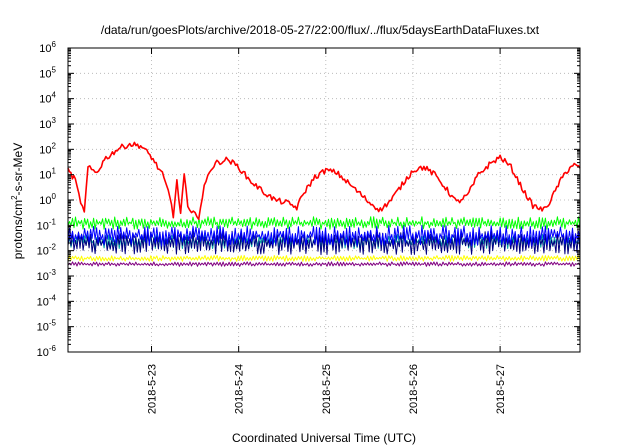 The width and height of the screenshot is (640, 448). Describe the element at coordinates (53, 247) in the screenshot. I see `y-tick-exp: -2` at that location.